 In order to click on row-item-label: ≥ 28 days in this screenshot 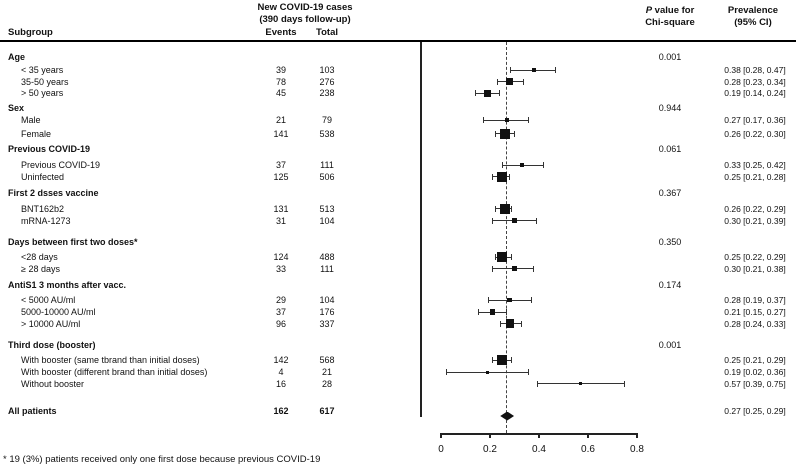, I will do `click(40, 268)`.